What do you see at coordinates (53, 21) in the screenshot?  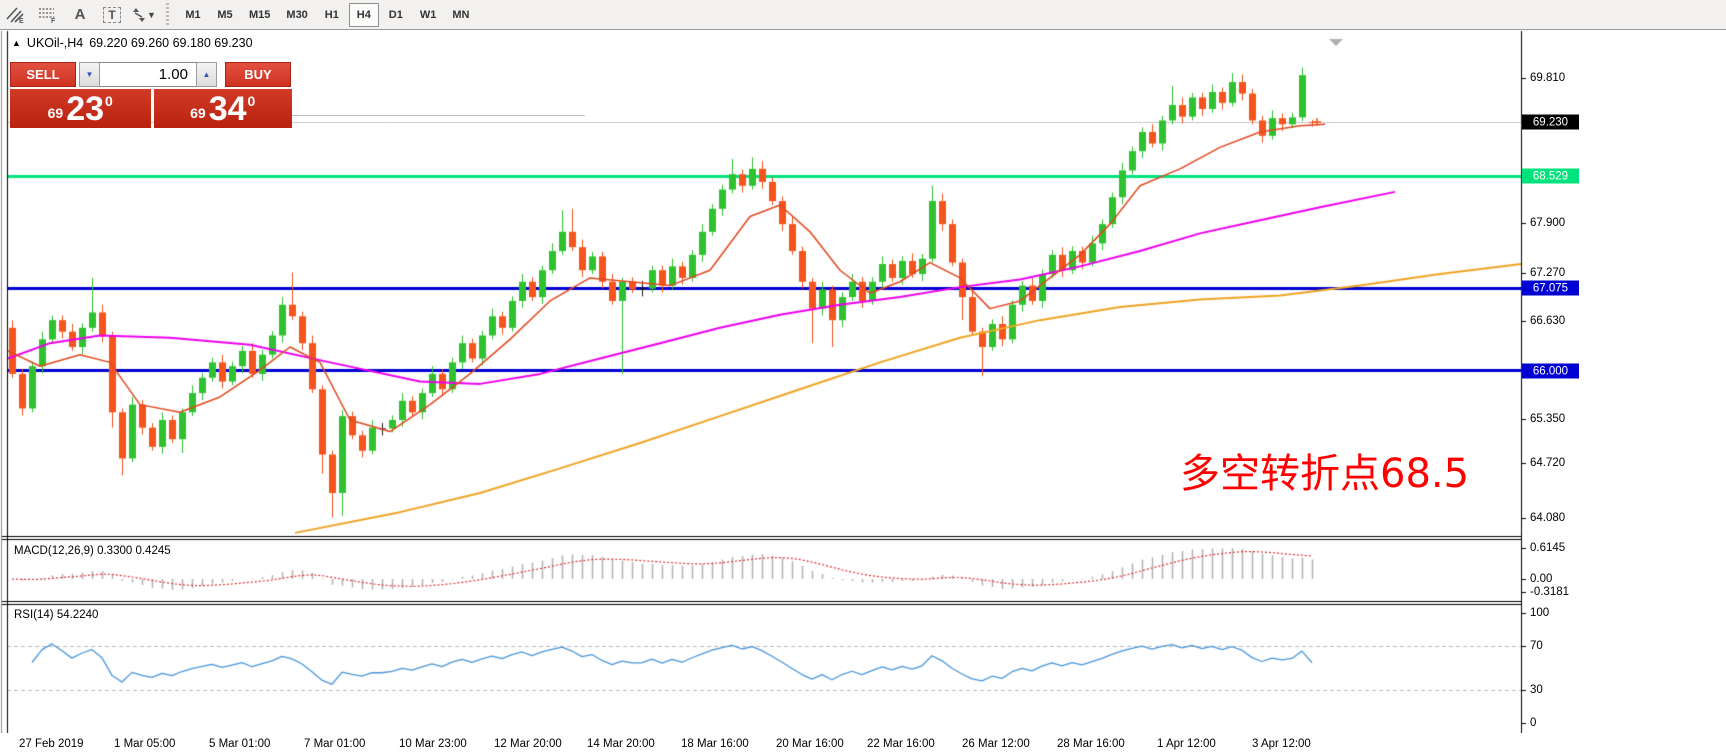 I see `svg-text: F` at bounding box center [53, 21].